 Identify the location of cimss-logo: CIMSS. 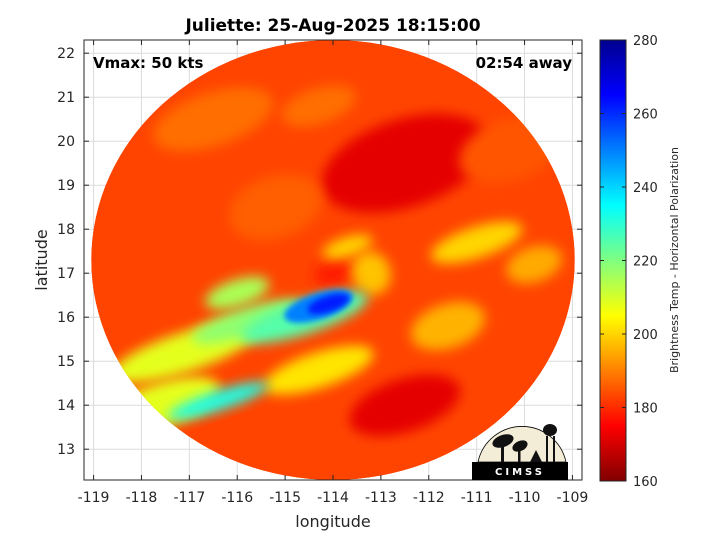
(520, 452).